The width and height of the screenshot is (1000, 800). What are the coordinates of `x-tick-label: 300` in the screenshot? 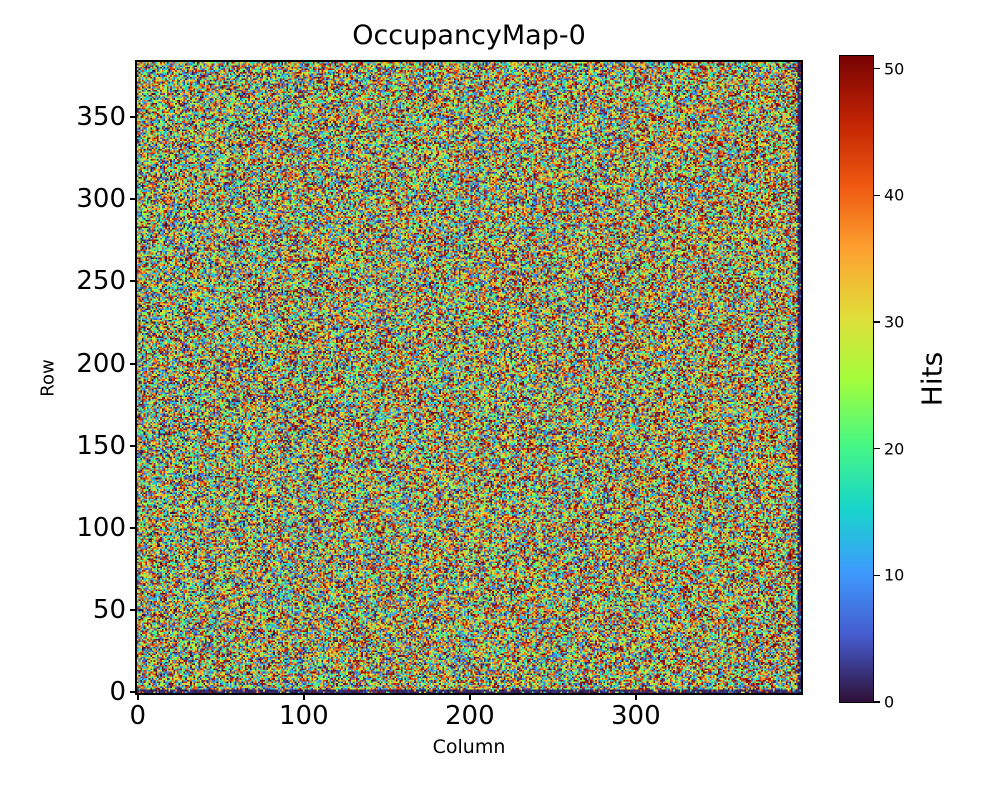 It's located at (636, 716).